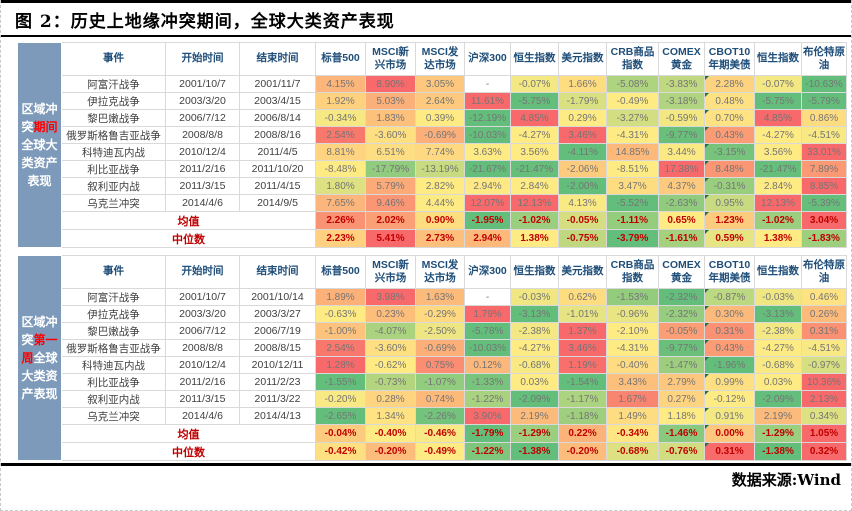 Image resolution: width=852 pixels, height=511 pixels. I want to click on value-cell: 2.82%, so click(440, 186).